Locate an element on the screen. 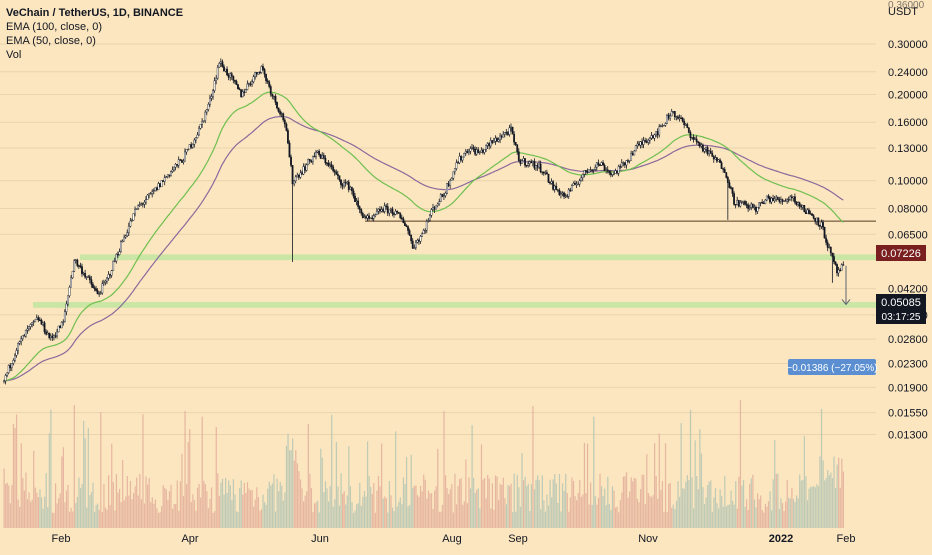  time-axis: Feb Apr Jun Aug Sep Nov 2022 Feb is located at coordinates (438, 539).